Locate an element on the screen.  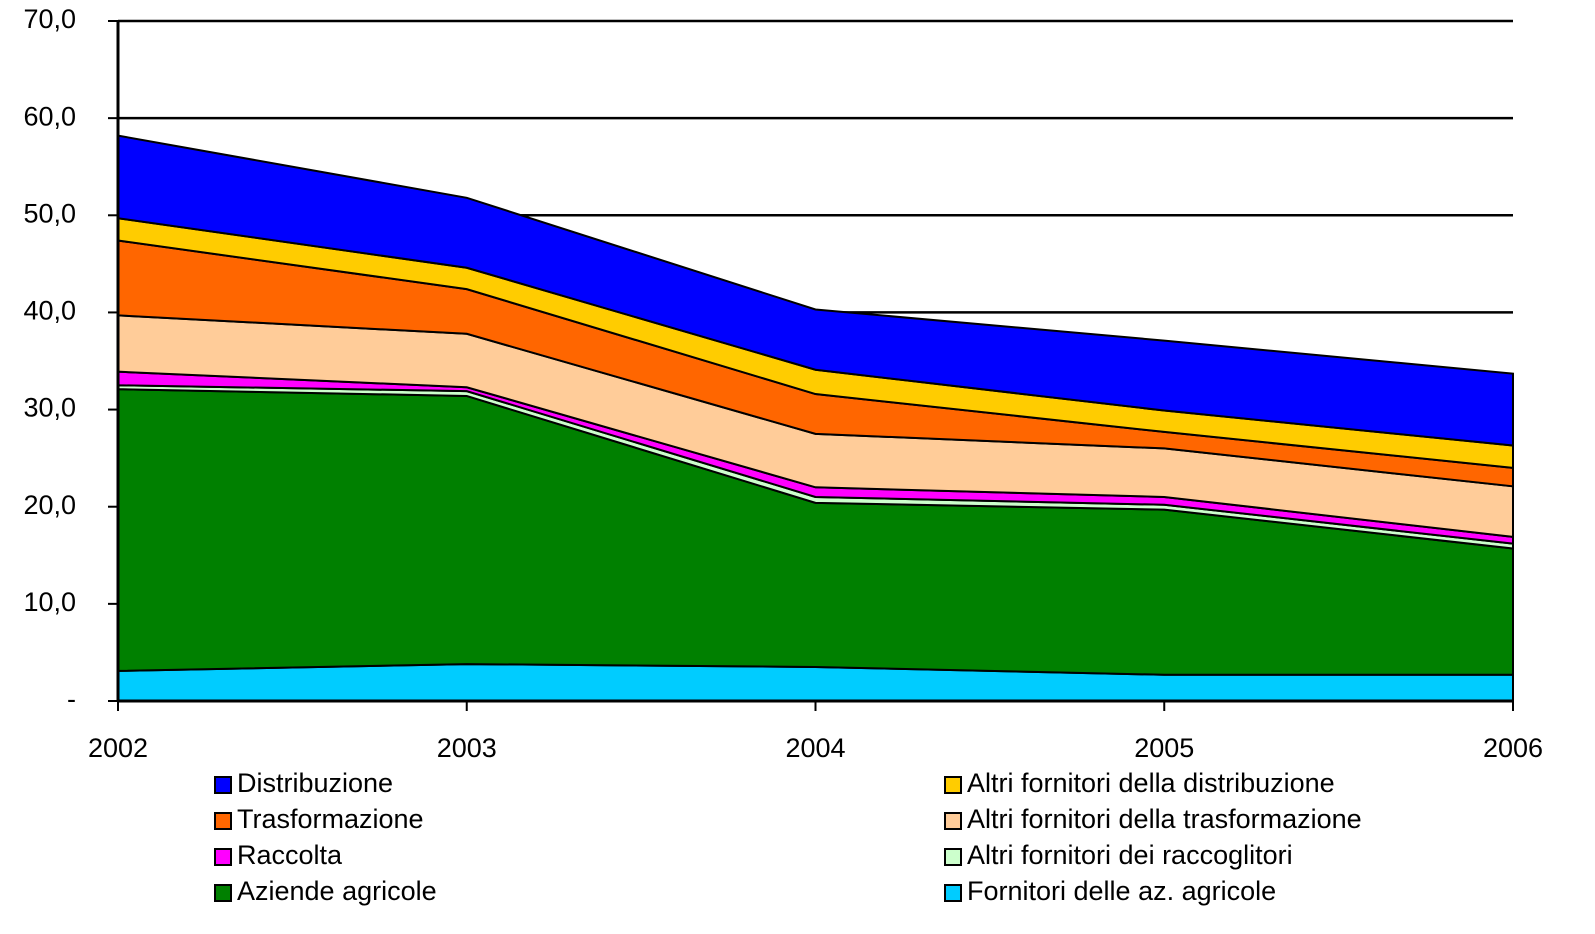
legend-label: Raccolta is located at coordinates (290, 855).